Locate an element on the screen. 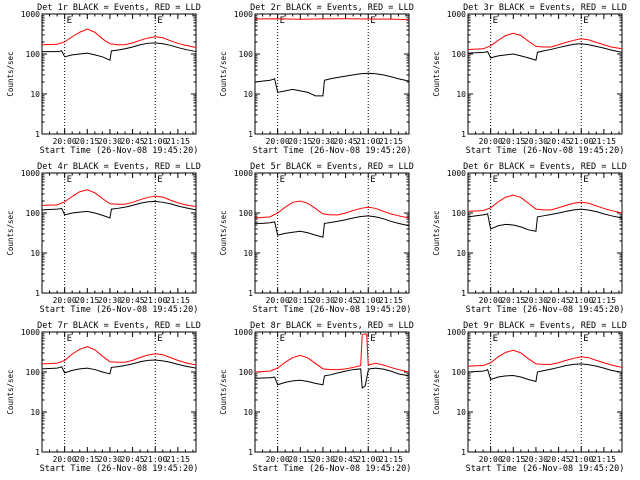 This screenshot has height=480, width=640. panel-title: Det 3r BLACK = Events, RED = LLD is located at coordinates (545, 8).